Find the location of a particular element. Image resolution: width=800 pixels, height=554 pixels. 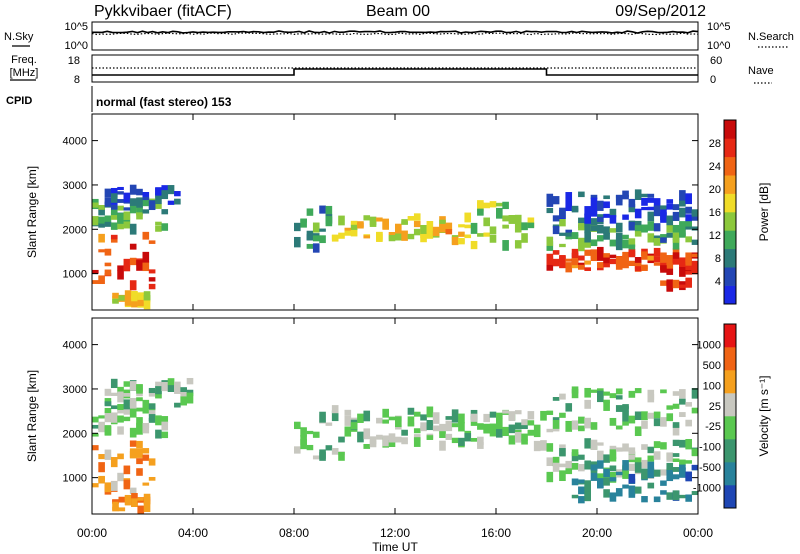

velocity-colorbar-tick-label: -100 is located at coordinates (710, 448).